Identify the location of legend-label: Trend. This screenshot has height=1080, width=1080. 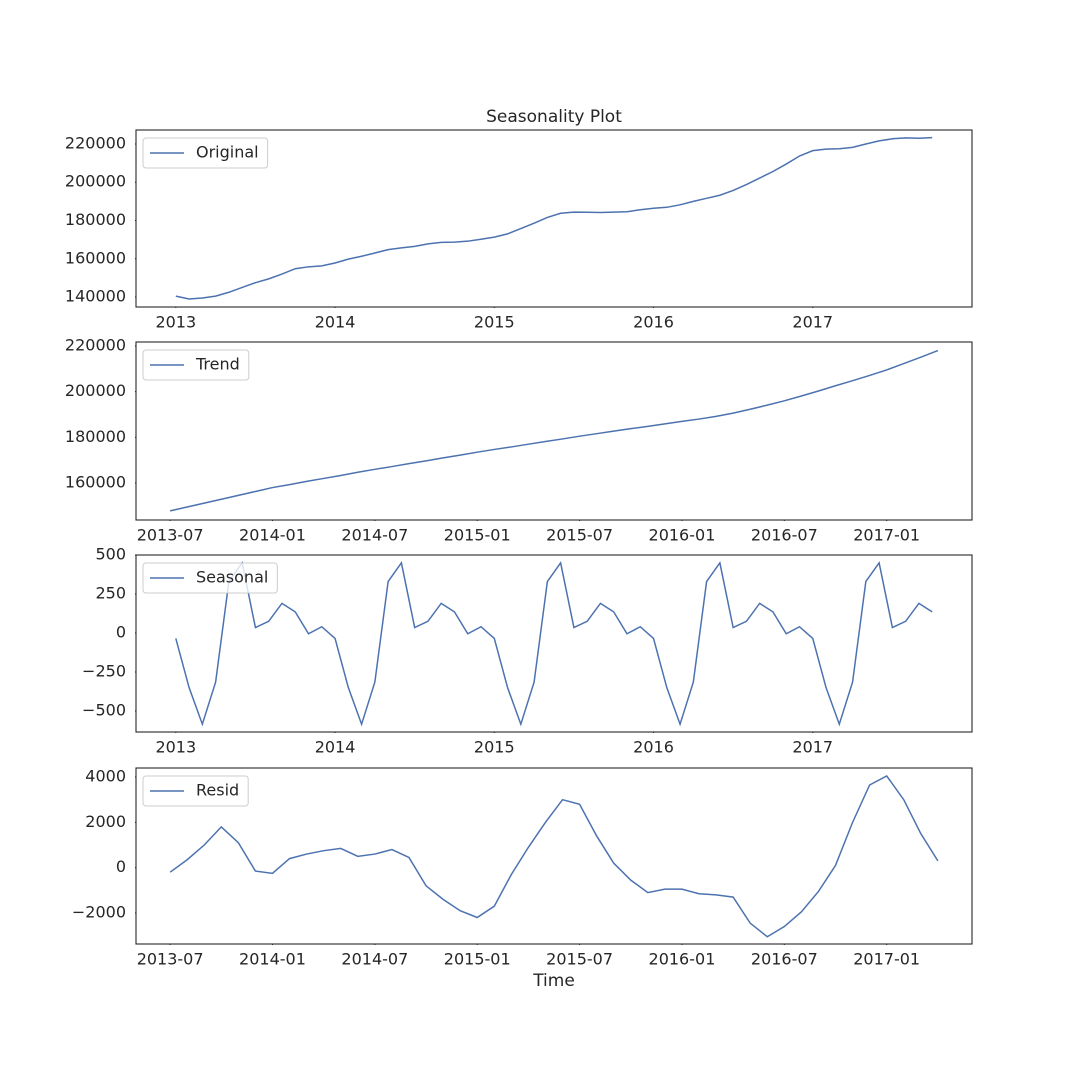
(217, 364).